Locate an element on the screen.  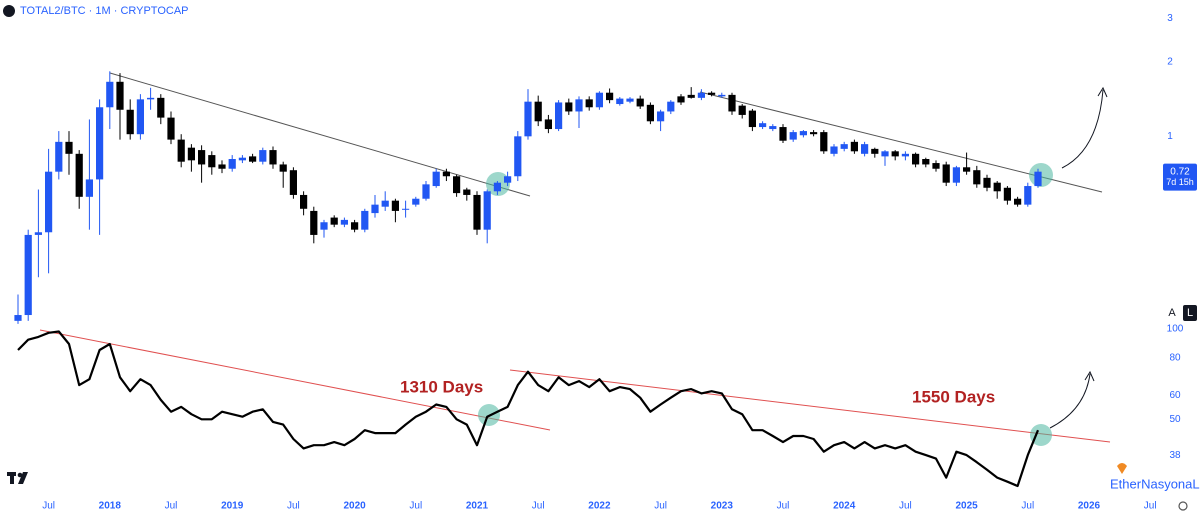
y-tick-label: 3 is located at coordinates (1170, 18).